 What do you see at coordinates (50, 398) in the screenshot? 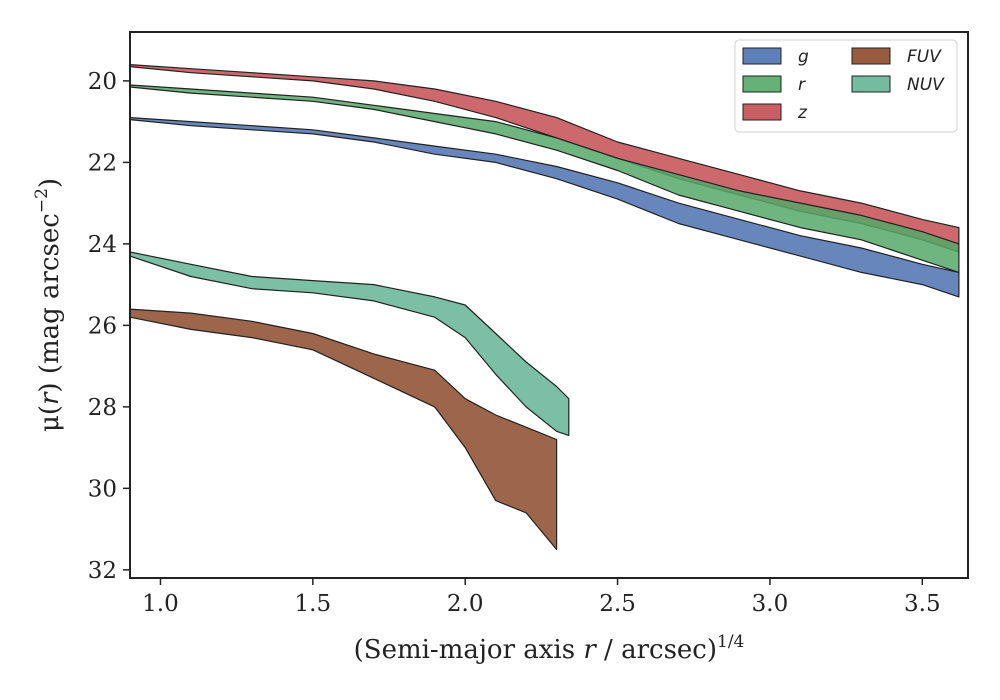
I see `y-axis-label-var: r` at bounding box center [50, 398].